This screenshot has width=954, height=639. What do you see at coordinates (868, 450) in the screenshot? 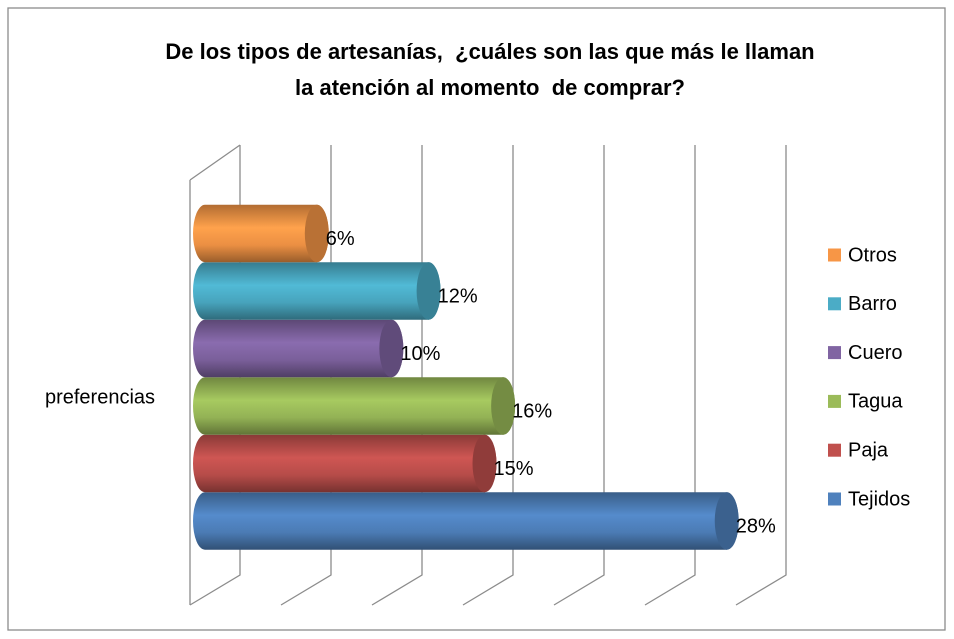
I see `legend-label: Paja` at bounding box center [868, 450].